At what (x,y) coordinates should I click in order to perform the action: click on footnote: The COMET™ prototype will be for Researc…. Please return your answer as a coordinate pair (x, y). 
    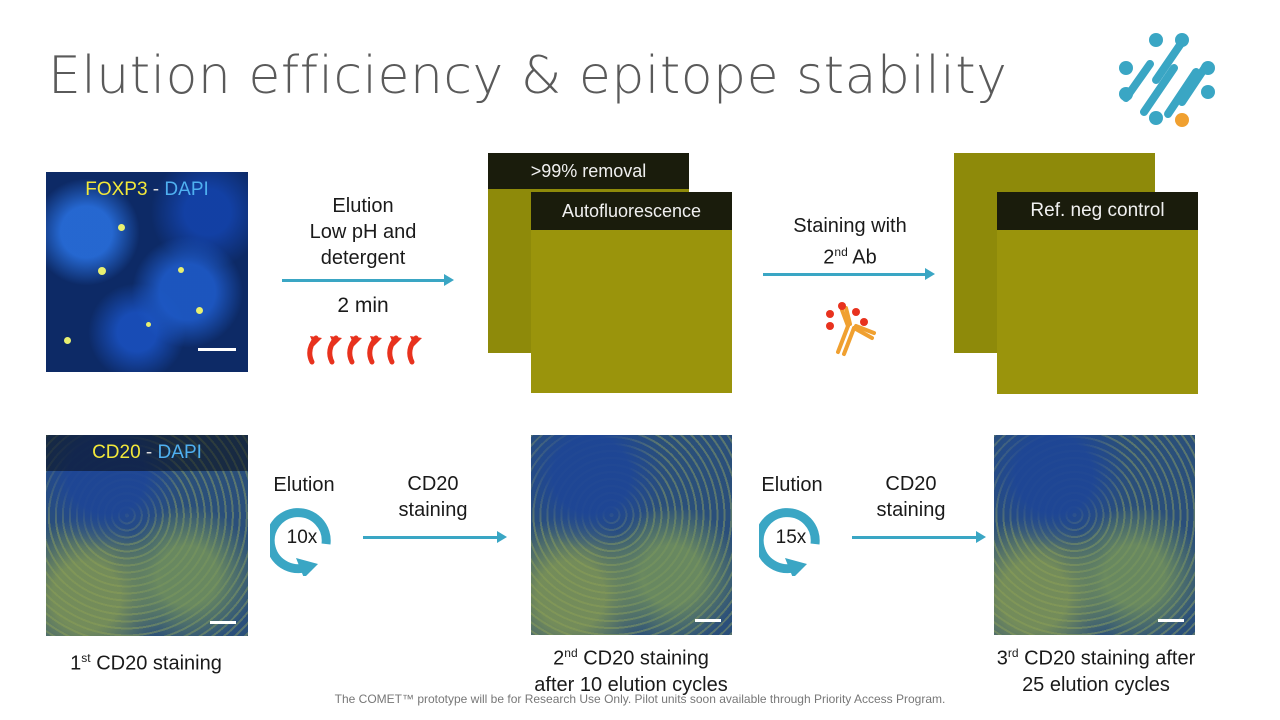
    Looking at the image, I should click on (640, 699).